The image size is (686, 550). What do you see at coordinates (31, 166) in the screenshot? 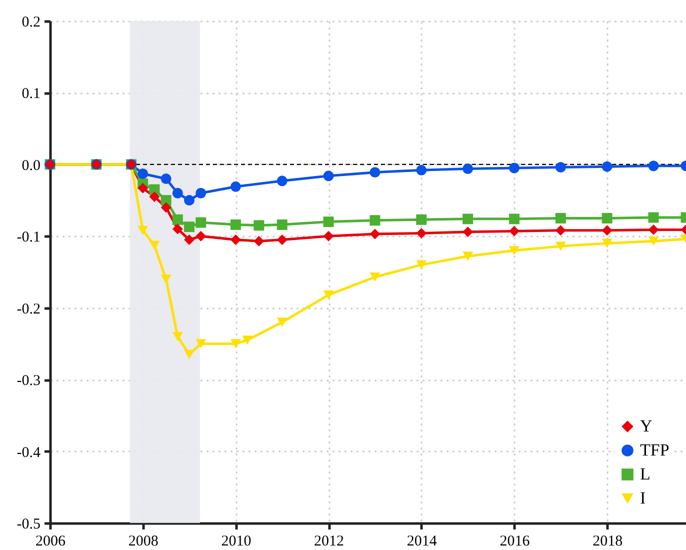
I see `y-tick-label: 0.0` at bounding box center [31, 166].